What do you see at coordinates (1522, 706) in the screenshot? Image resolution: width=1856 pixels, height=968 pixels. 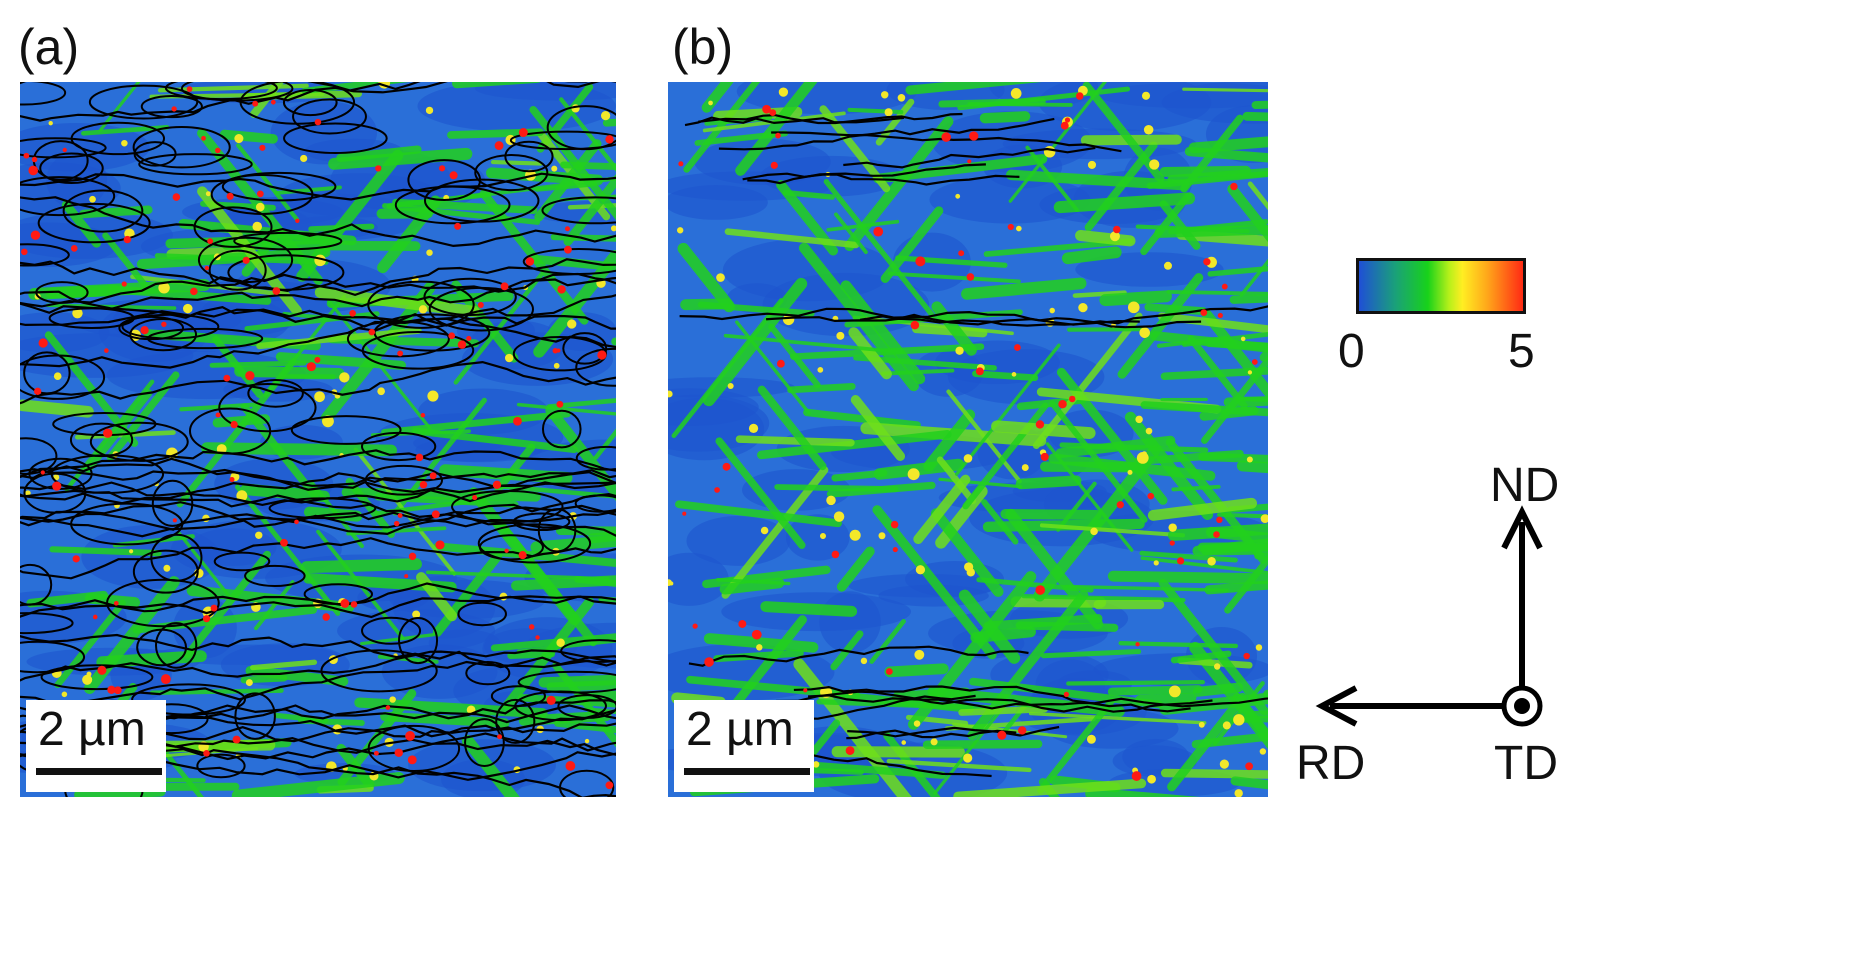 I see `td-dot-icon` at bounding box center [1522, 706].